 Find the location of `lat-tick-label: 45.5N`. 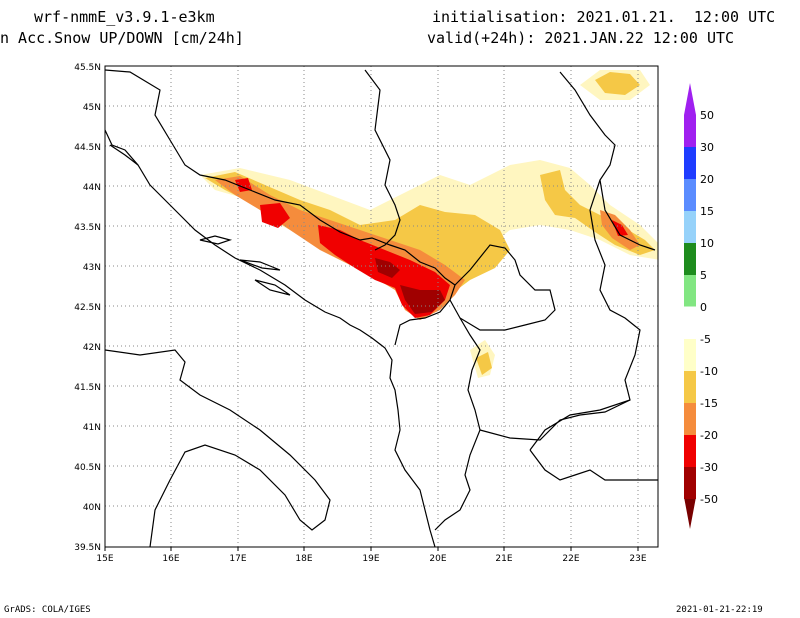

lat-tick-label: 45.5N is located at coordinates (87, 68).